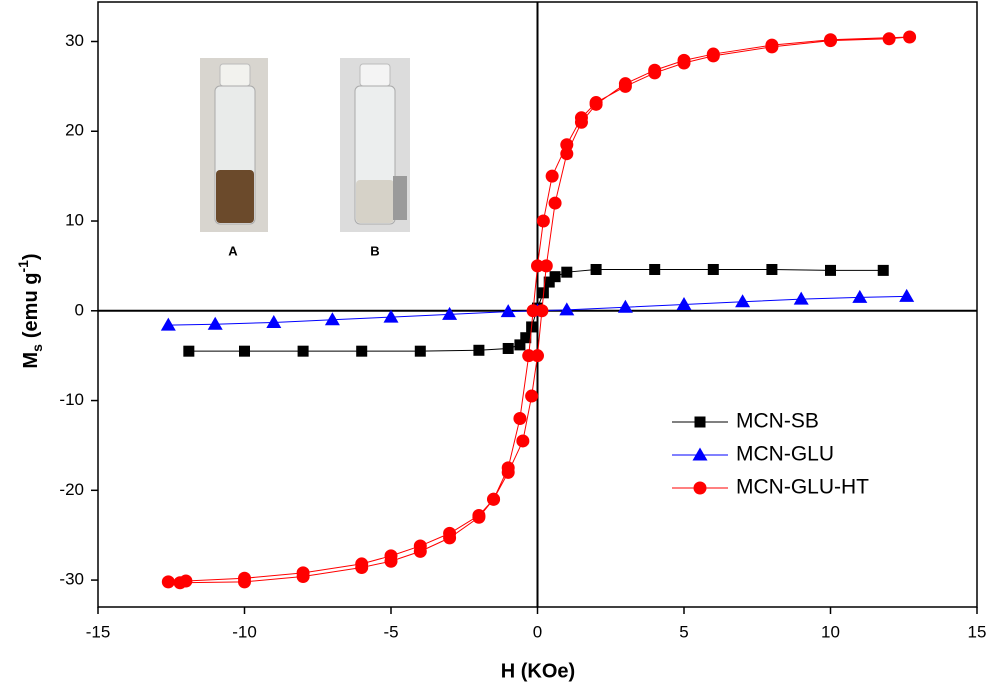 This screenshot has height=691, width=990. What do you see at coordinates (244, 631) in the screenshot?
I see `x-tick-label: -10` at bounding box center [244, 631].